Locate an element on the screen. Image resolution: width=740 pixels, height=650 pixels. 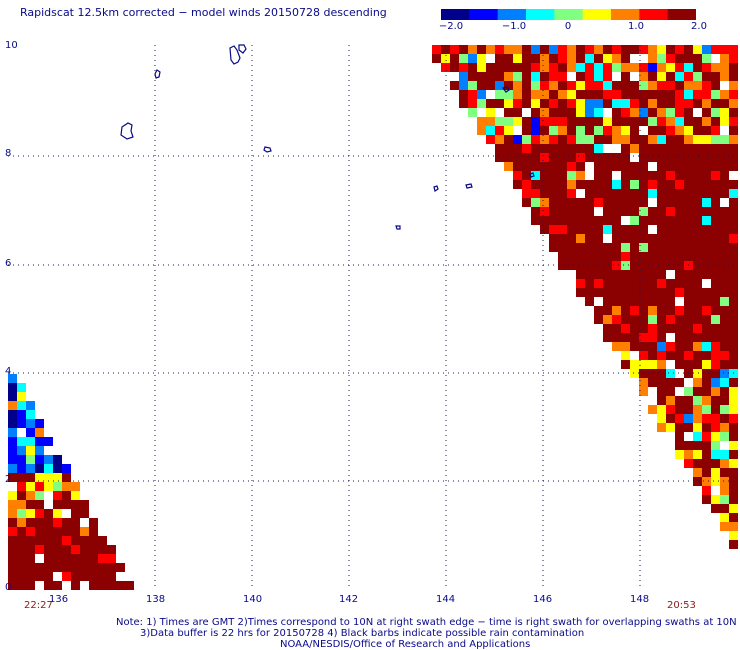
lat-label: 0 is located at coordinates (8, 587).